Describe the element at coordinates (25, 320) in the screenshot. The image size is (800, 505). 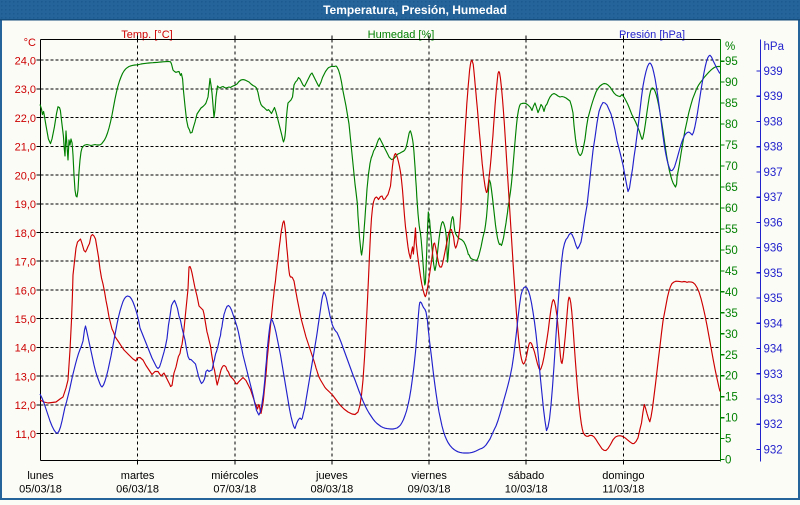
I see `svg-text: 15,0` at that location.